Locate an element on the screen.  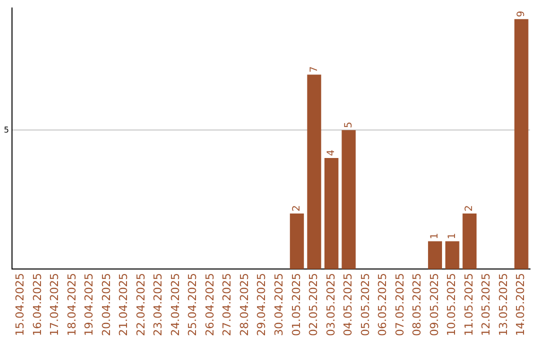
x-tick-label: 27.04.2025 is located at coordinates (227, 304).